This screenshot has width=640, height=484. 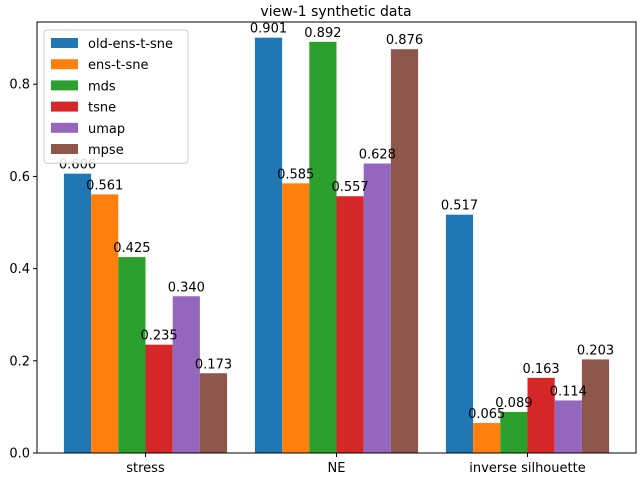 I want to click on bar-value-label: 0.203, so click(x=595, y=350).